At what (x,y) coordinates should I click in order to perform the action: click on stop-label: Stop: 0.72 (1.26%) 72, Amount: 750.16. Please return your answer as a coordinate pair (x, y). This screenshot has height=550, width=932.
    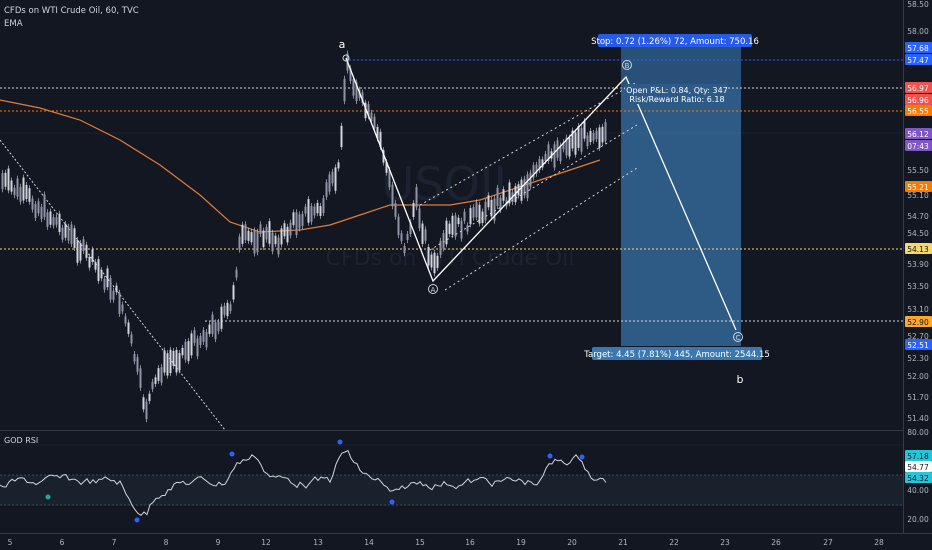
    Looking at the image, I should click on (675, 42).